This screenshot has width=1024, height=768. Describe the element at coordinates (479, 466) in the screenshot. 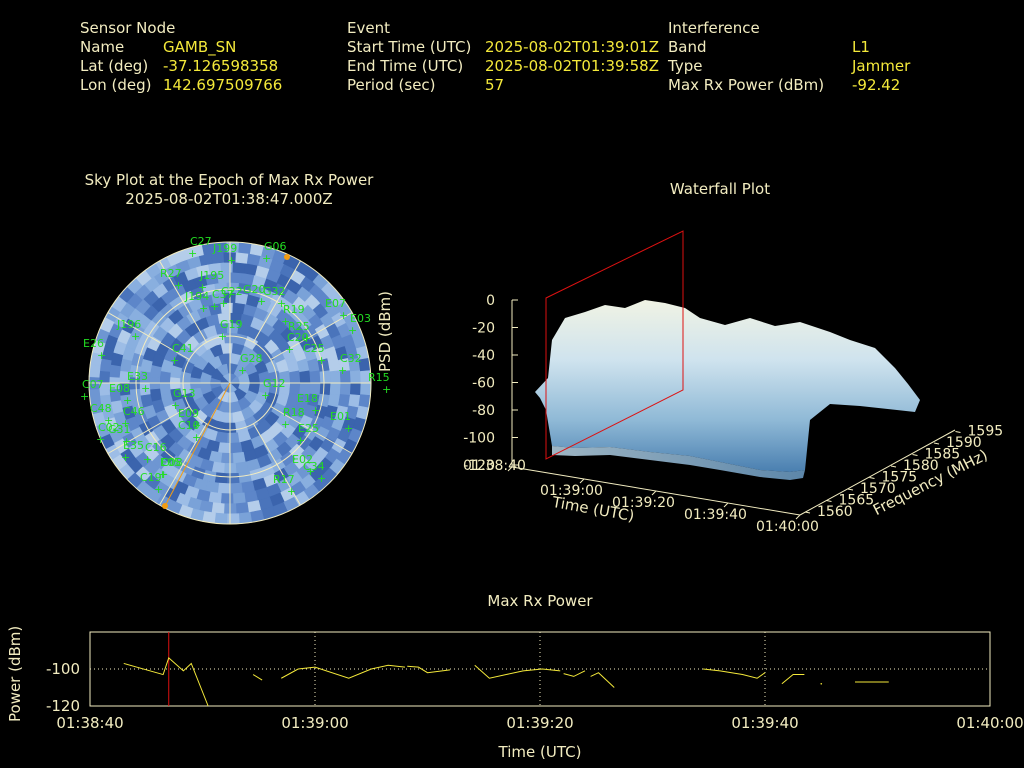

I see `waterfall-z-ticklabel: -120` at that location.